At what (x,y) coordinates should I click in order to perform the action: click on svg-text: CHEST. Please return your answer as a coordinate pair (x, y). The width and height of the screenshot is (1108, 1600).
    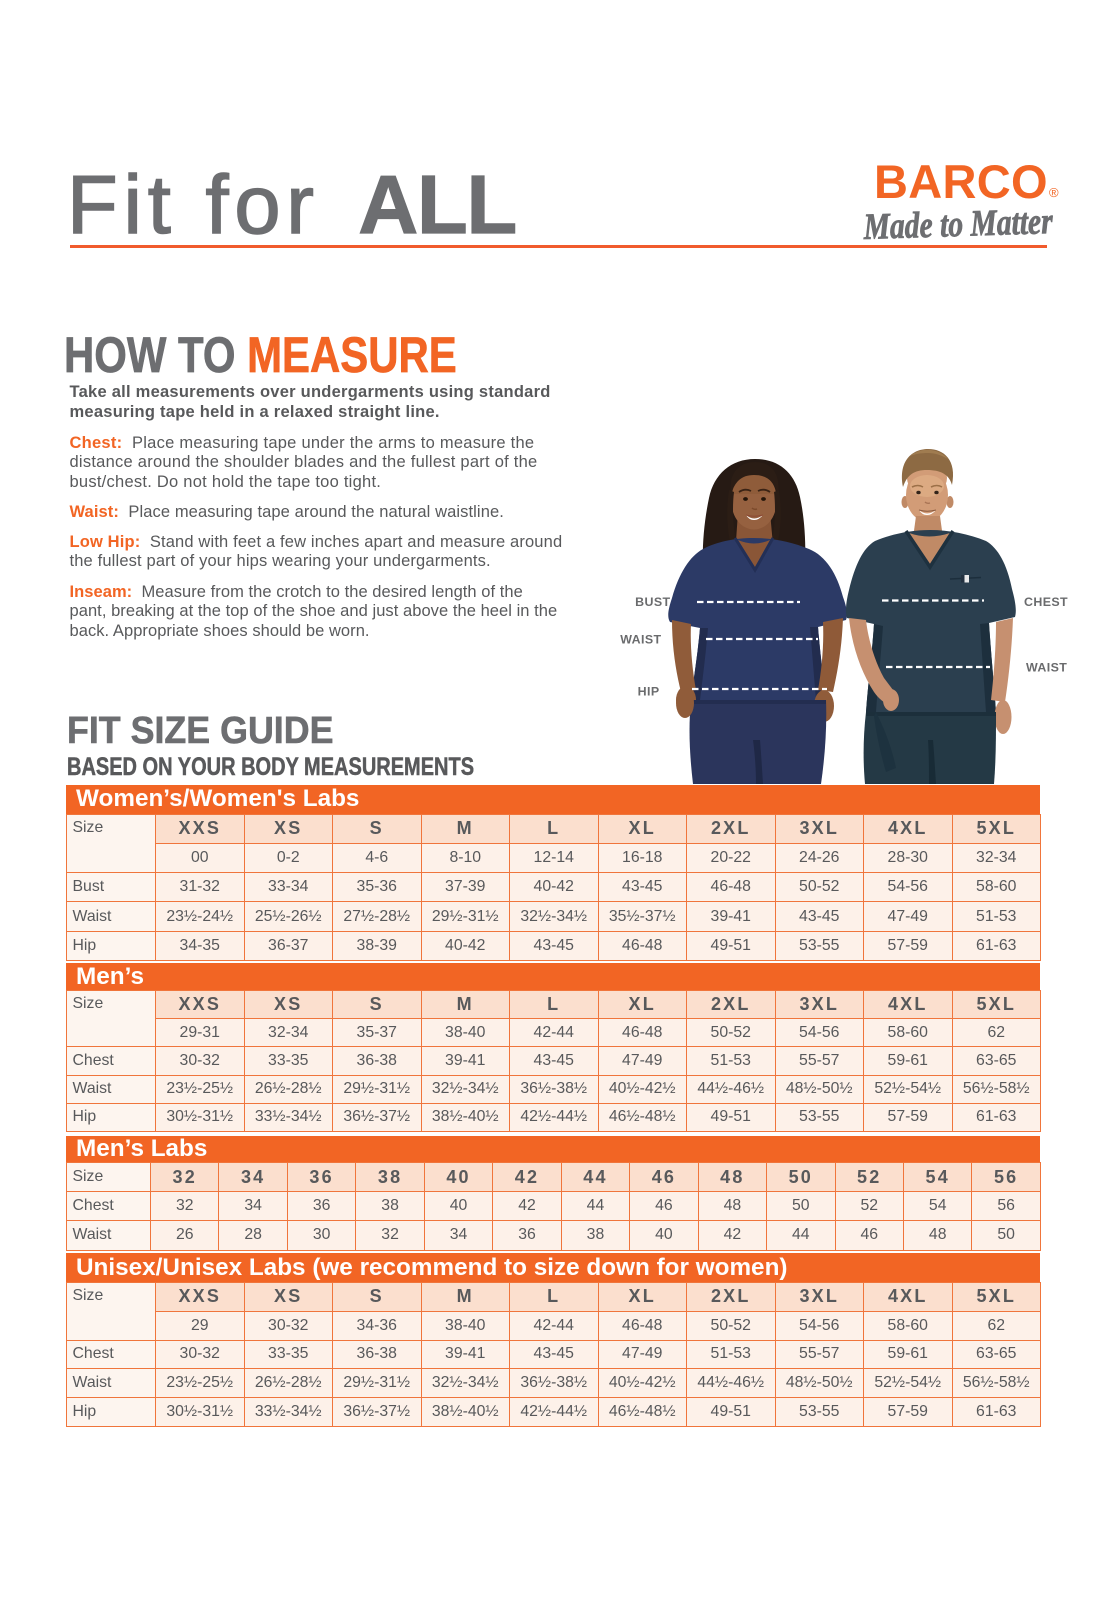
    Looking at the image, I should click on (1046, 602).